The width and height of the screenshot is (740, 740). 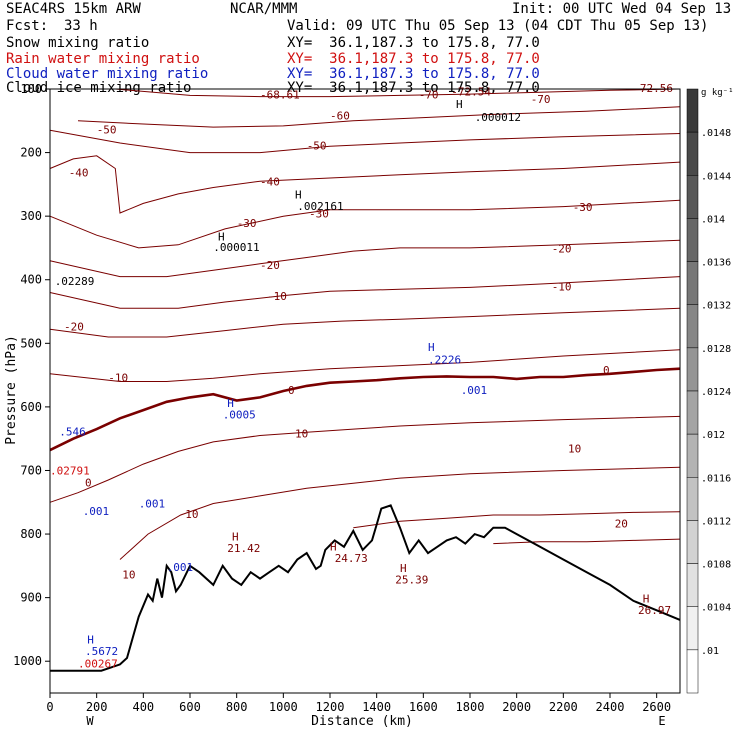 What do you see at coordinates (716, 608) in the screenshot?
I see `colorbar-label: .0104` at bounding box center [716, 608].